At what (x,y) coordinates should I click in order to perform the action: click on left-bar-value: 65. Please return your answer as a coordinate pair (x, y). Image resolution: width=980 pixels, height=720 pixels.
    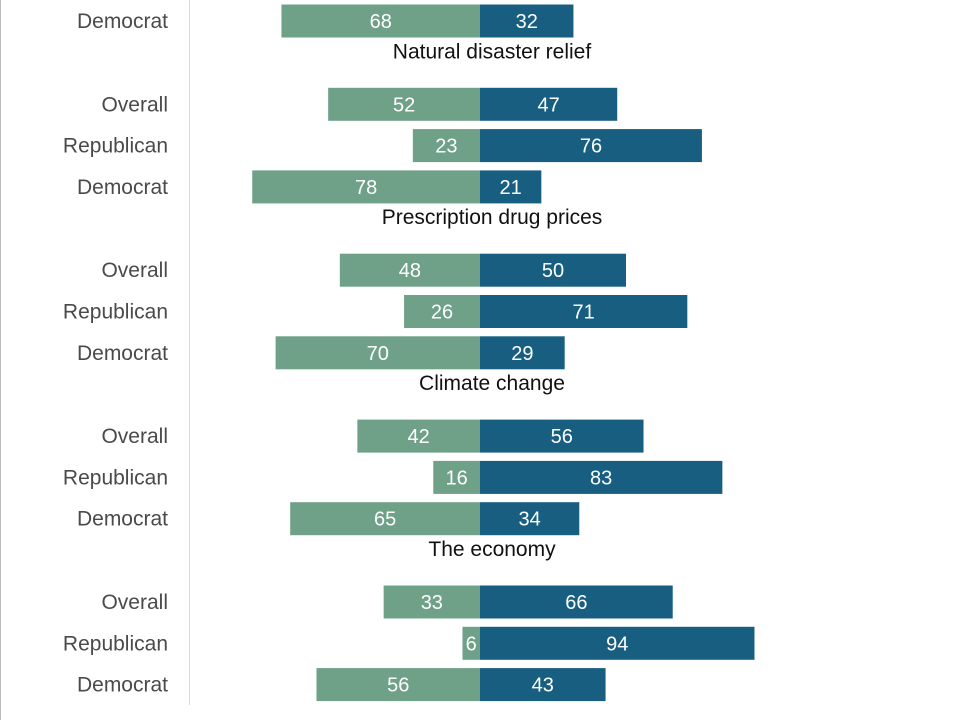
    Looking at the image, I should click on (385, 520).